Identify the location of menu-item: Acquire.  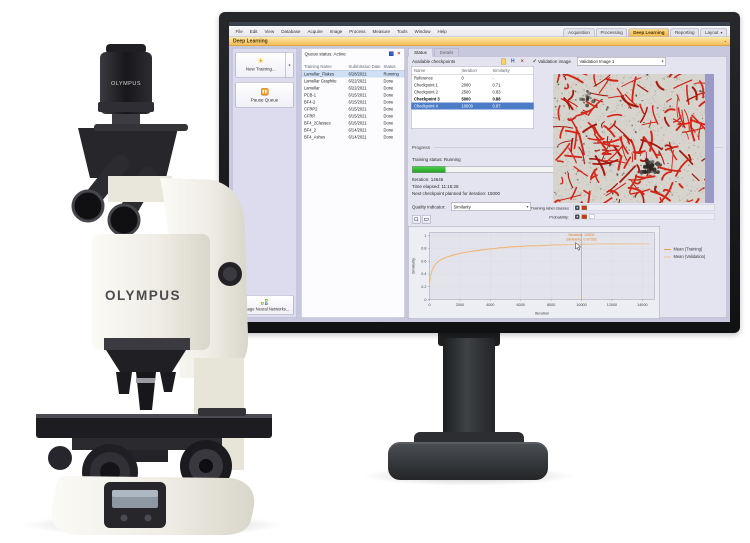
(315, 31).